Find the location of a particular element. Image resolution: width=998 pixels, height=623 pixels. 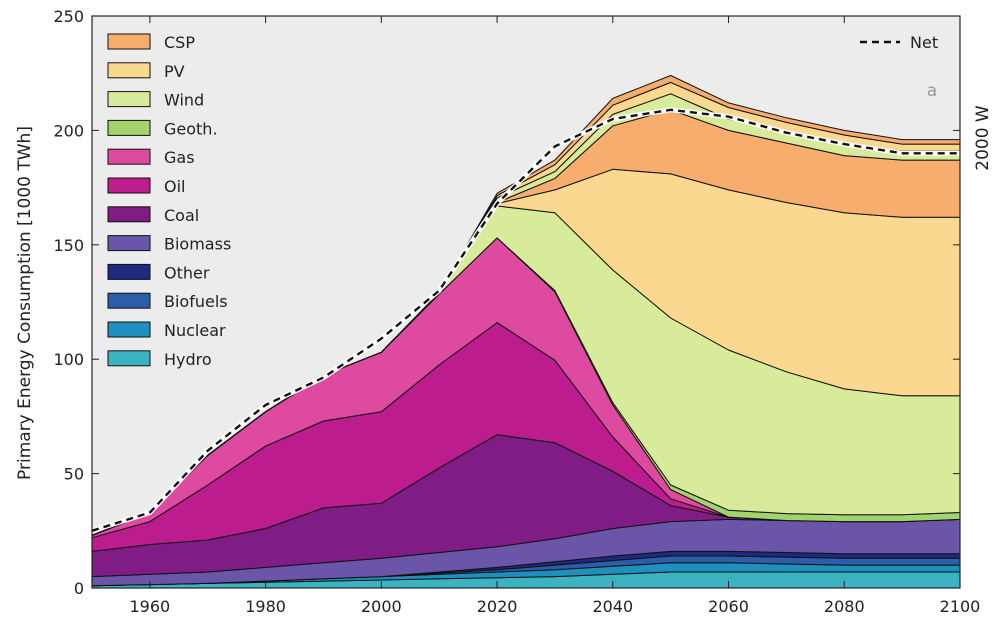

legend-label: Nuclear is located at coordinates (195, 330).